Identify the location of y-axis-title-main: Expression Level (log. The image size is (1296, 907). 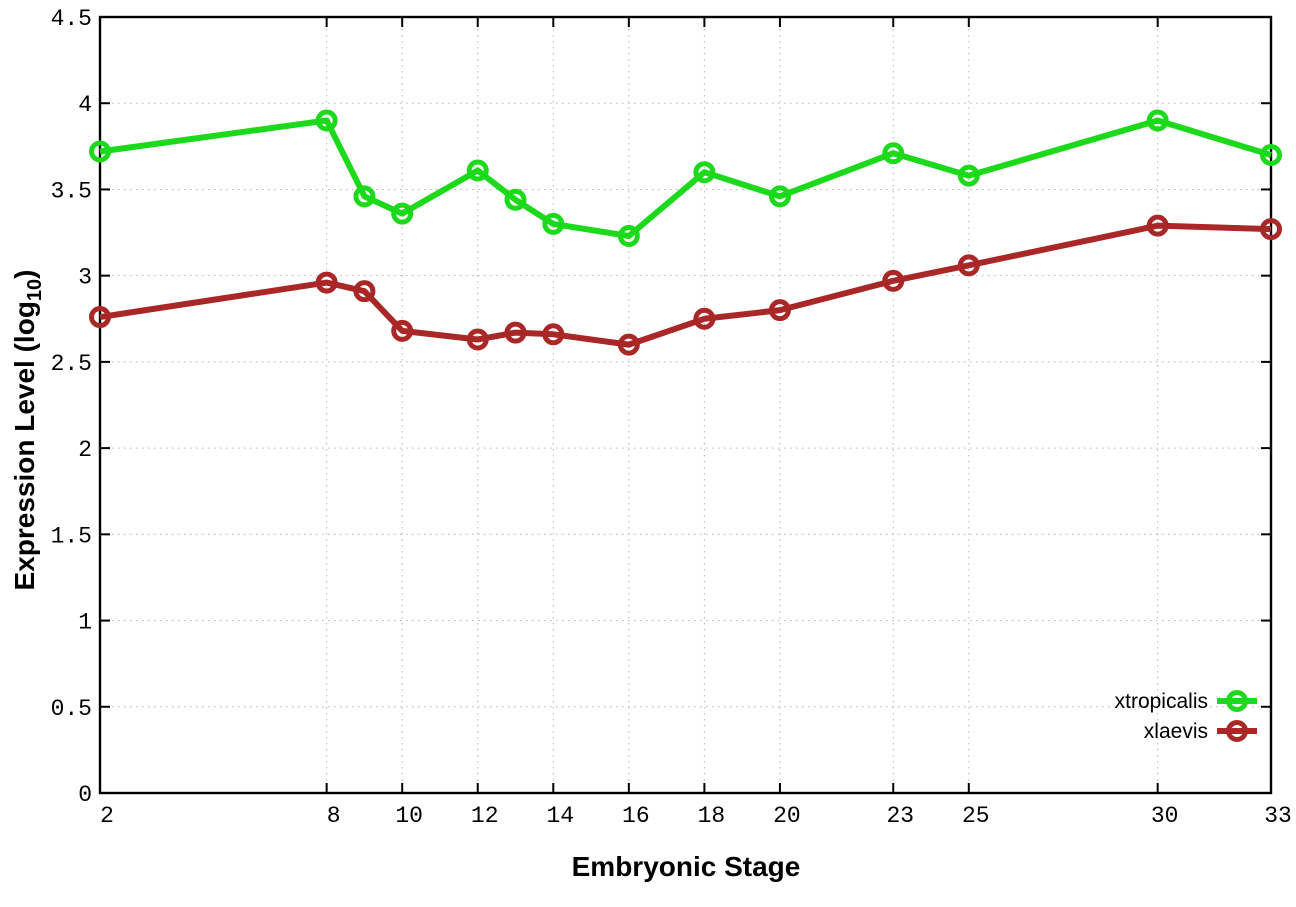
(24, 445).